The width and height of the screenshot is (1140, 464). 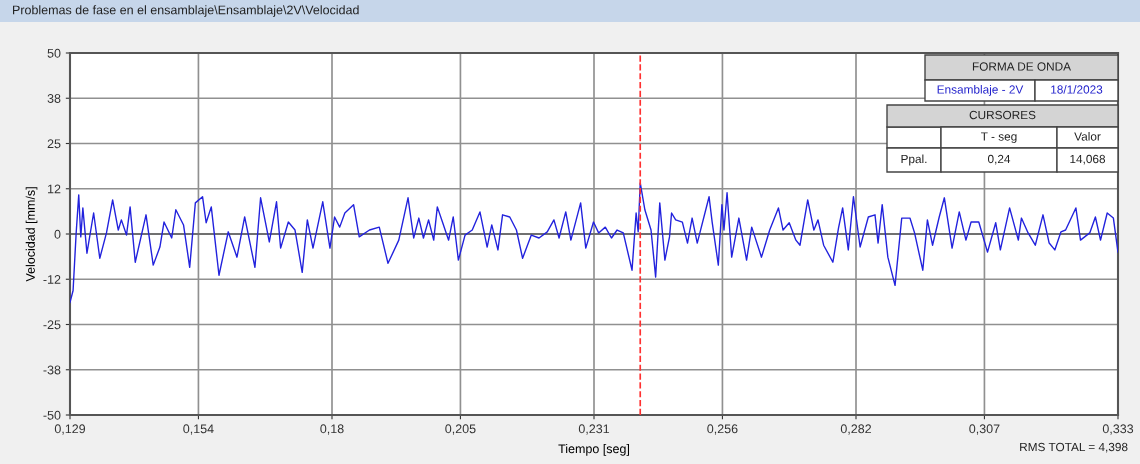 I want to click on text: RMS TOTAL = 4,398, so click(x=1074, y=447).